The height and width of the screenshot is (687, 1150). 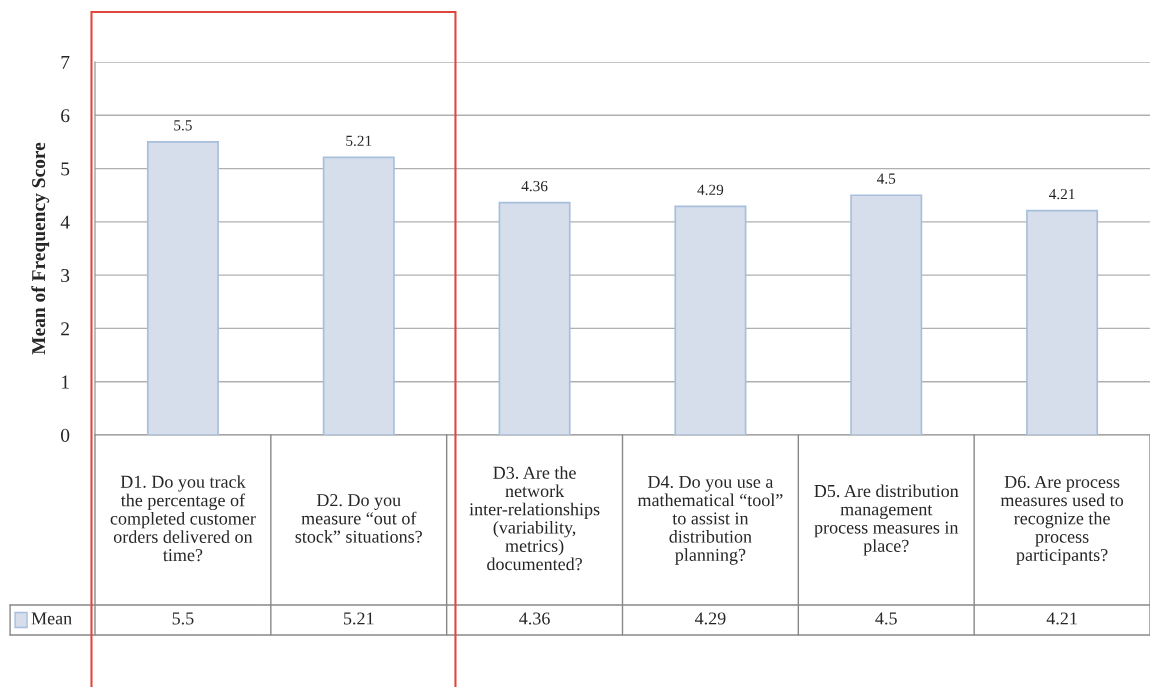 I want to click on y-axis-title: Mean of Frequency Score, so click(x=40, y=248).